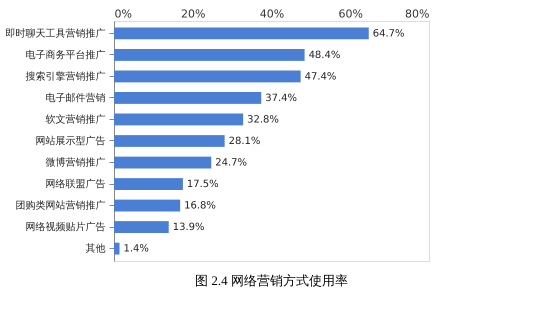 Image resolution: width=541 pixels, height=329 pixels. Describe the element at coordinates (231, 163) in the screenshot. I see `data-label: 24.7%` at that location.